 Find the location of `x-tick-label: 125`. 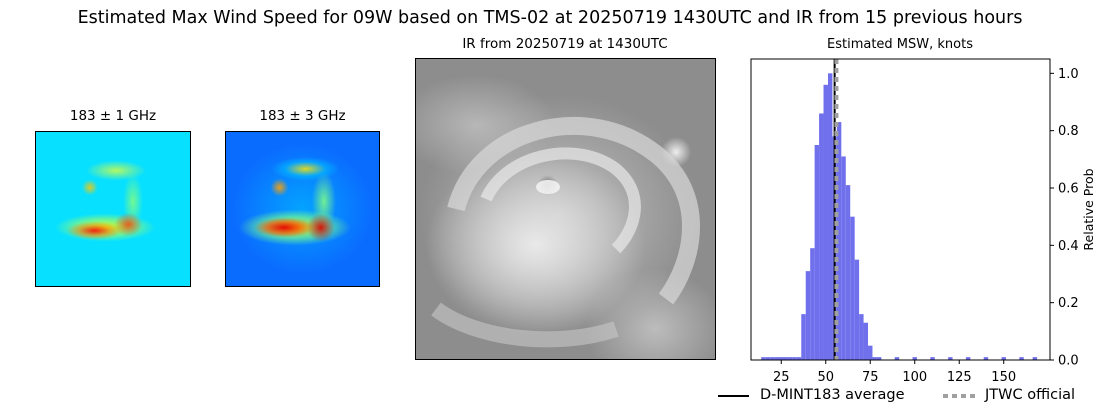

x-tick-label: 125 is located at coordinates (959, 377).